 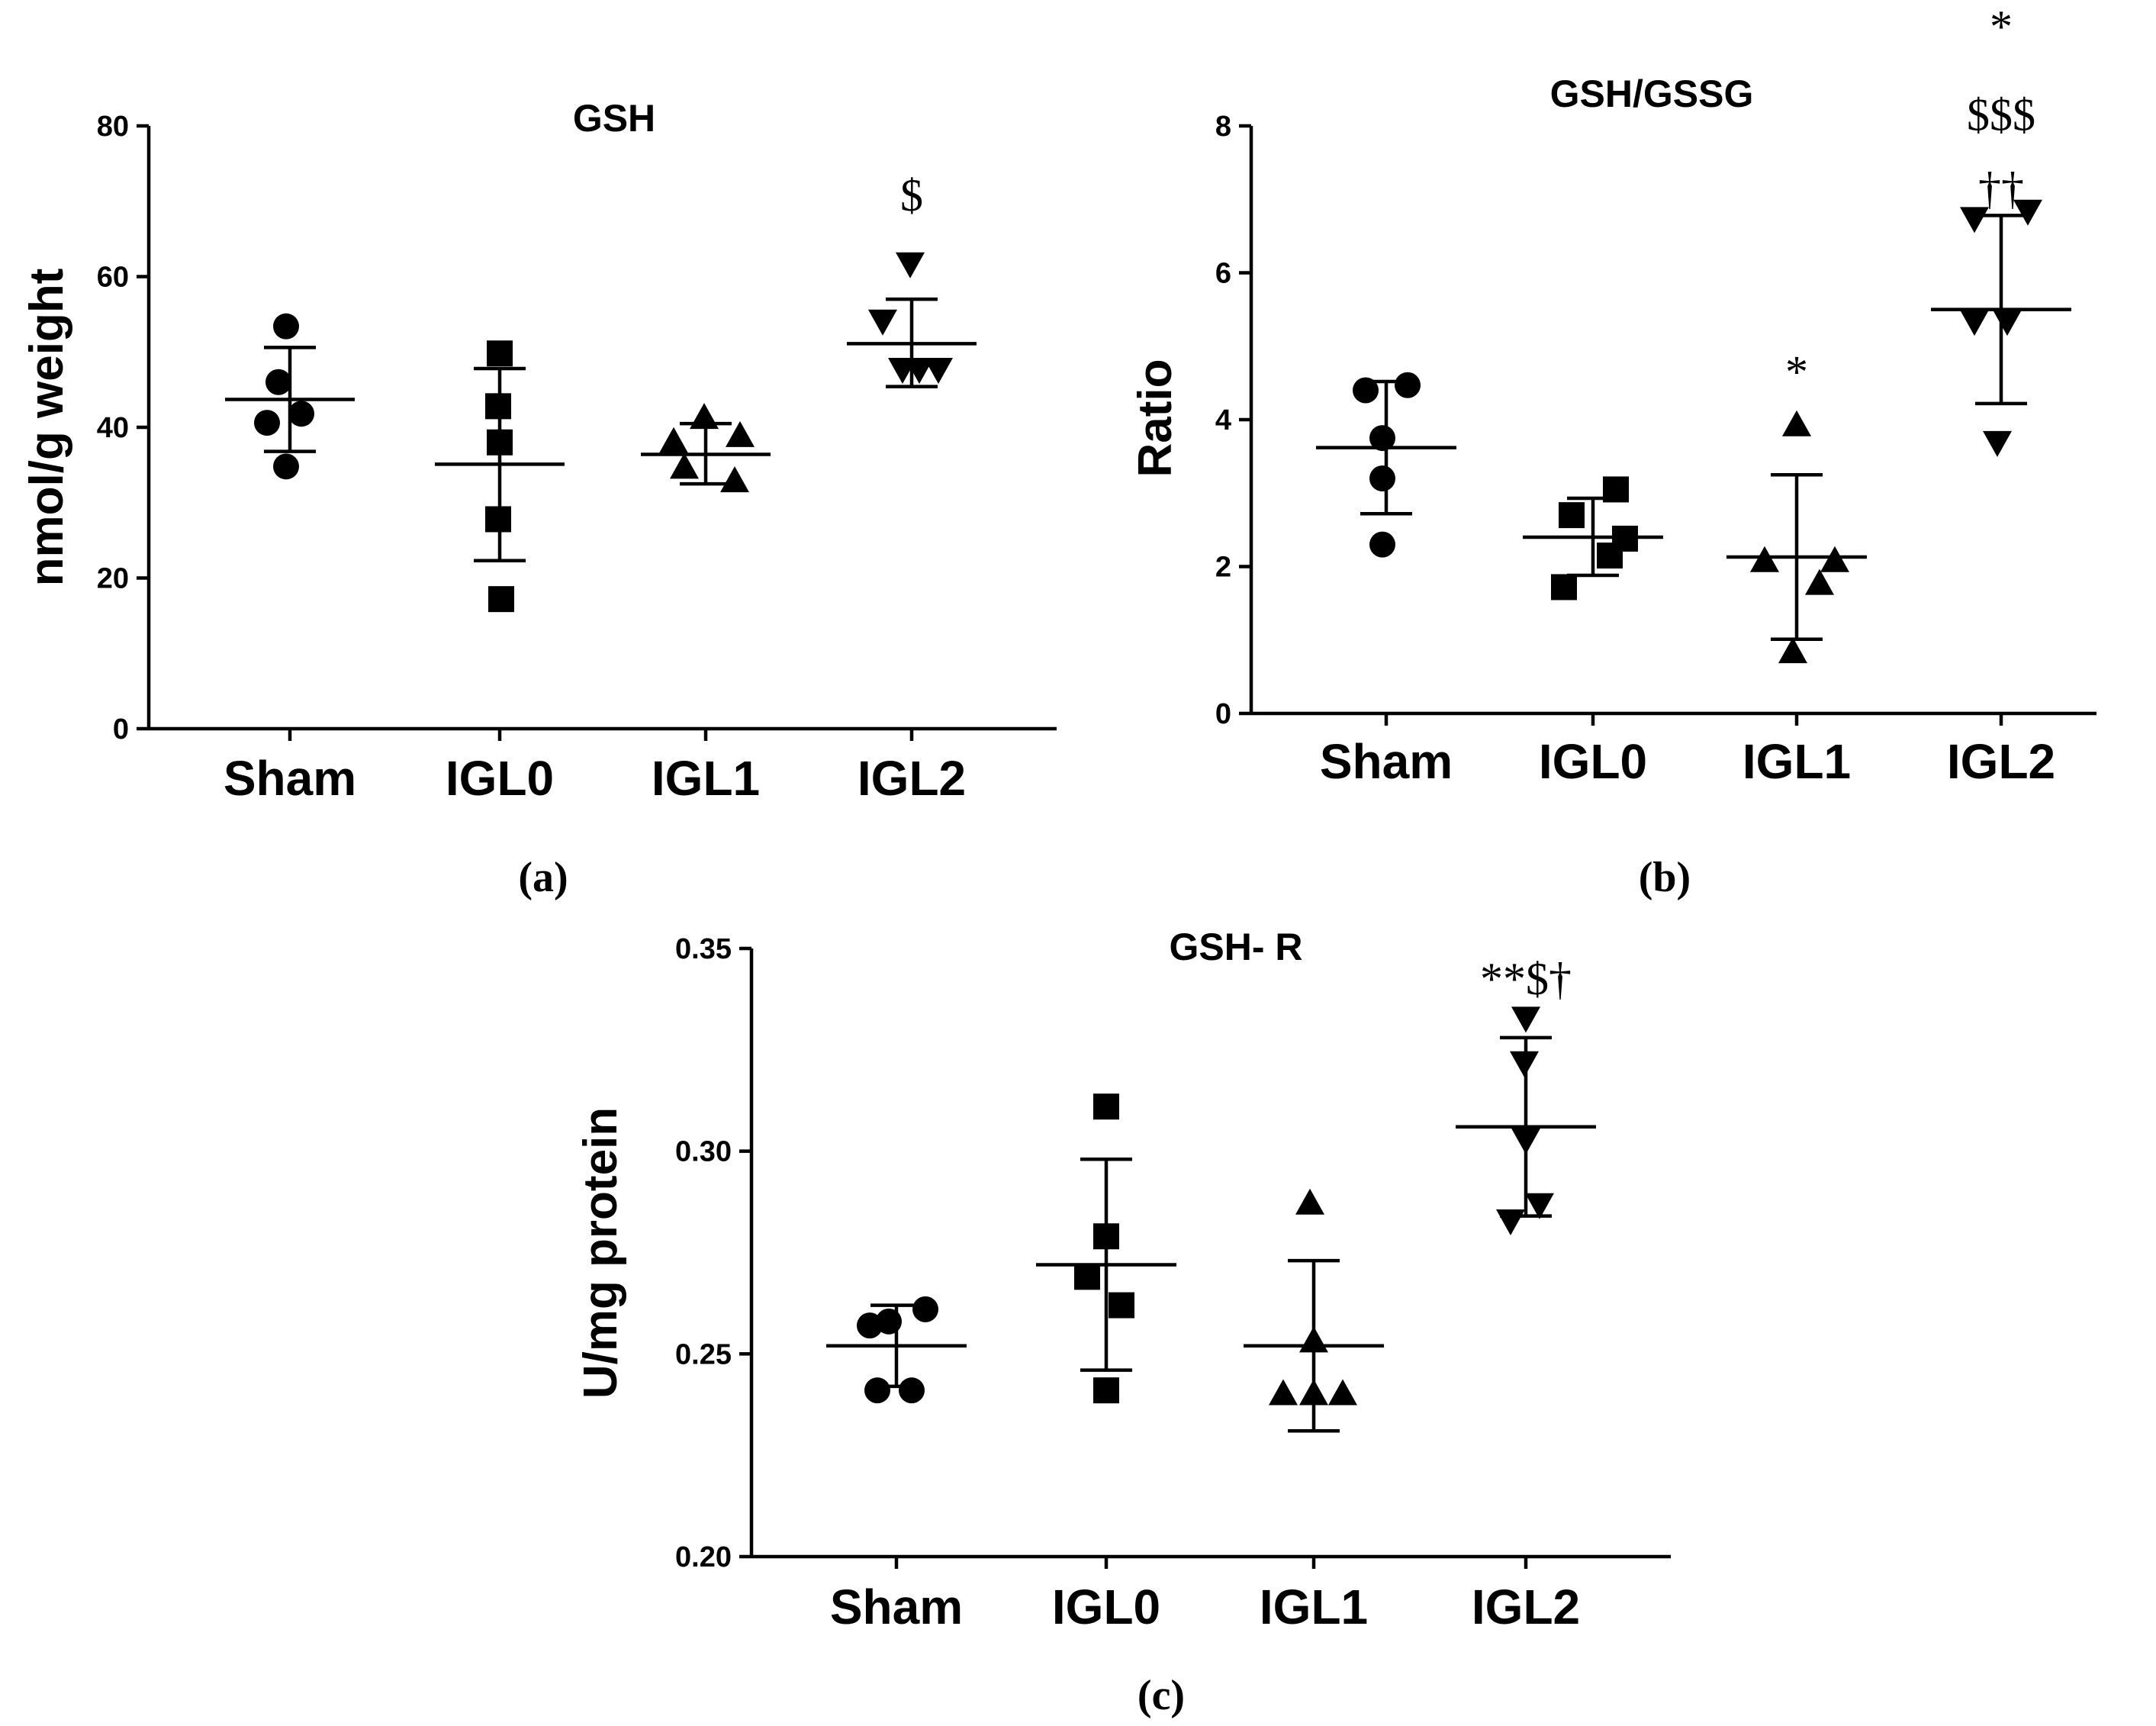 What do you see at coordinates (113, 278) in the screenshot?
I see `y-tick-label: 60` at bounding box center [113, 278].